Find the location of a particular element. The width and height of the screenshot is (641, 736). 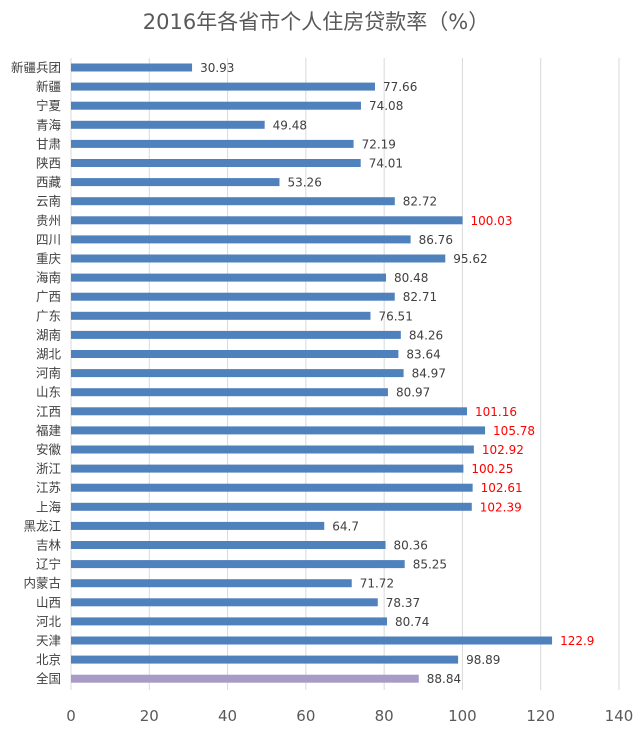

category-label-2: 宁夏 is located at coordinates (49, 105).